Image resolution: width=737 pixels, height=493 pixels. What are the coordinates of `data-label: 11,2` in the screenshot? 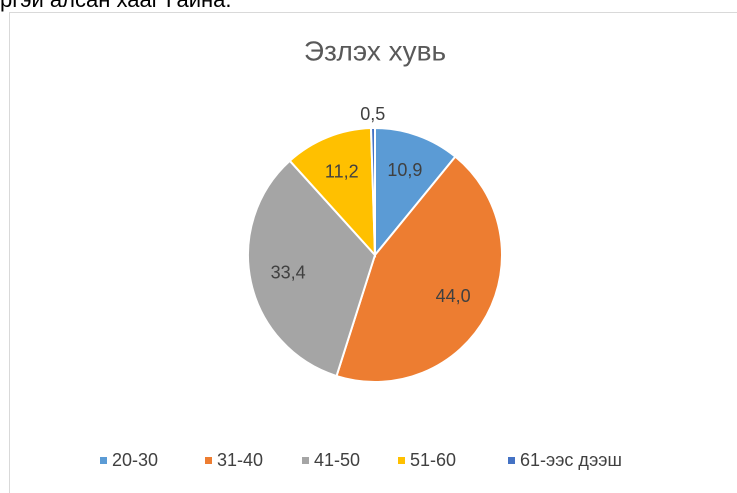 It's located at (342, 171).